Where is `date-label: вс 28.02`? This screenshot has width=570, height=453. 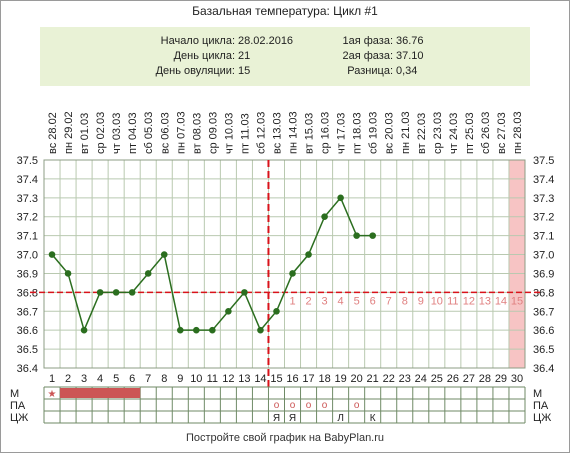
date-label: вс 28.02 is located at coordinates (53, 133).